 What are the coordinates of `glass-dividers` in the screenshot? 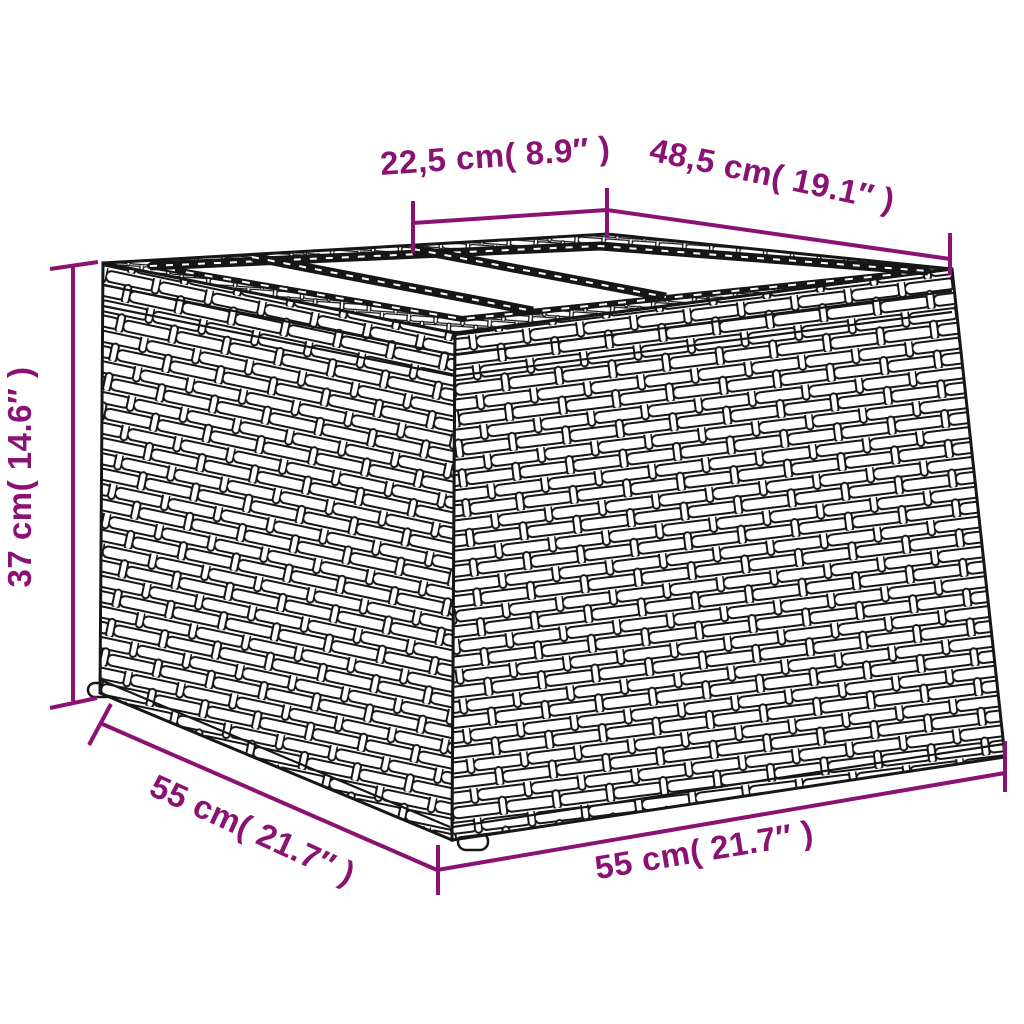 It's located at (459, 280).